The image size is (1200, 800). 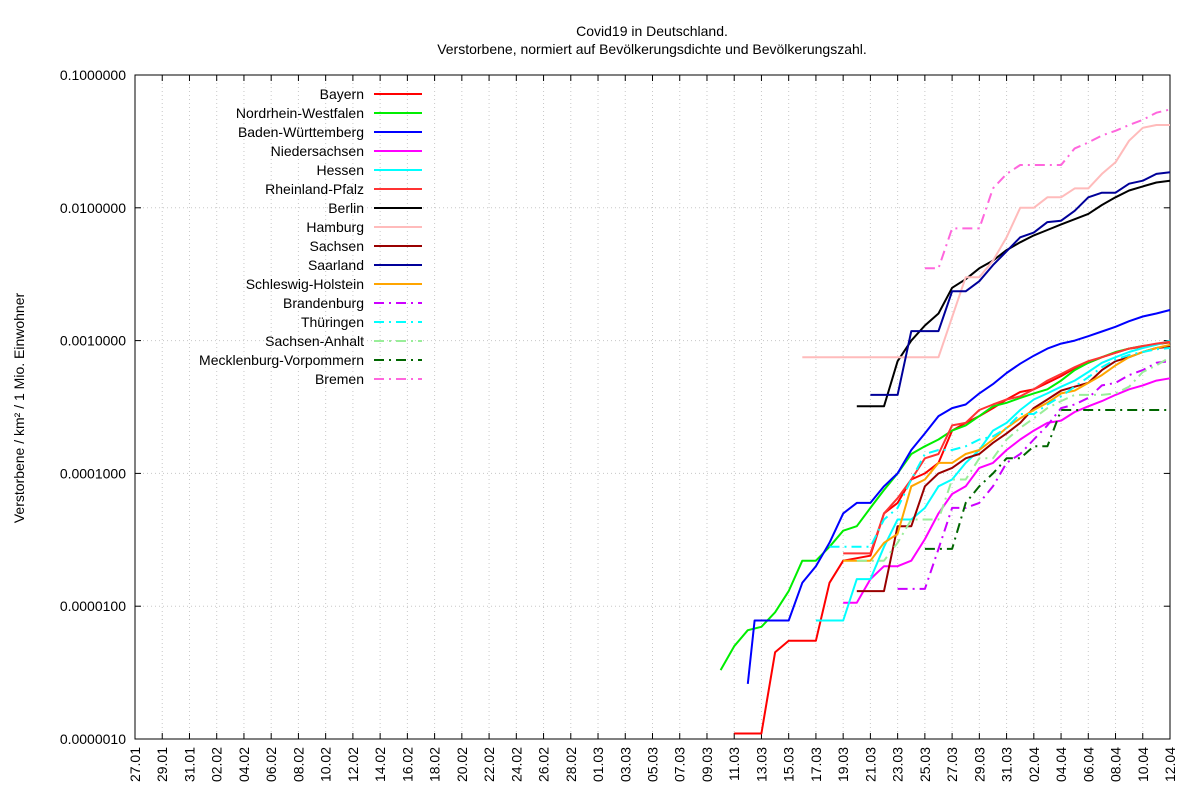 What do you see at coordinates (462, 764) in the screenshot?
I see `x-tick-label: 20.02` at bounding box center [462, 764].